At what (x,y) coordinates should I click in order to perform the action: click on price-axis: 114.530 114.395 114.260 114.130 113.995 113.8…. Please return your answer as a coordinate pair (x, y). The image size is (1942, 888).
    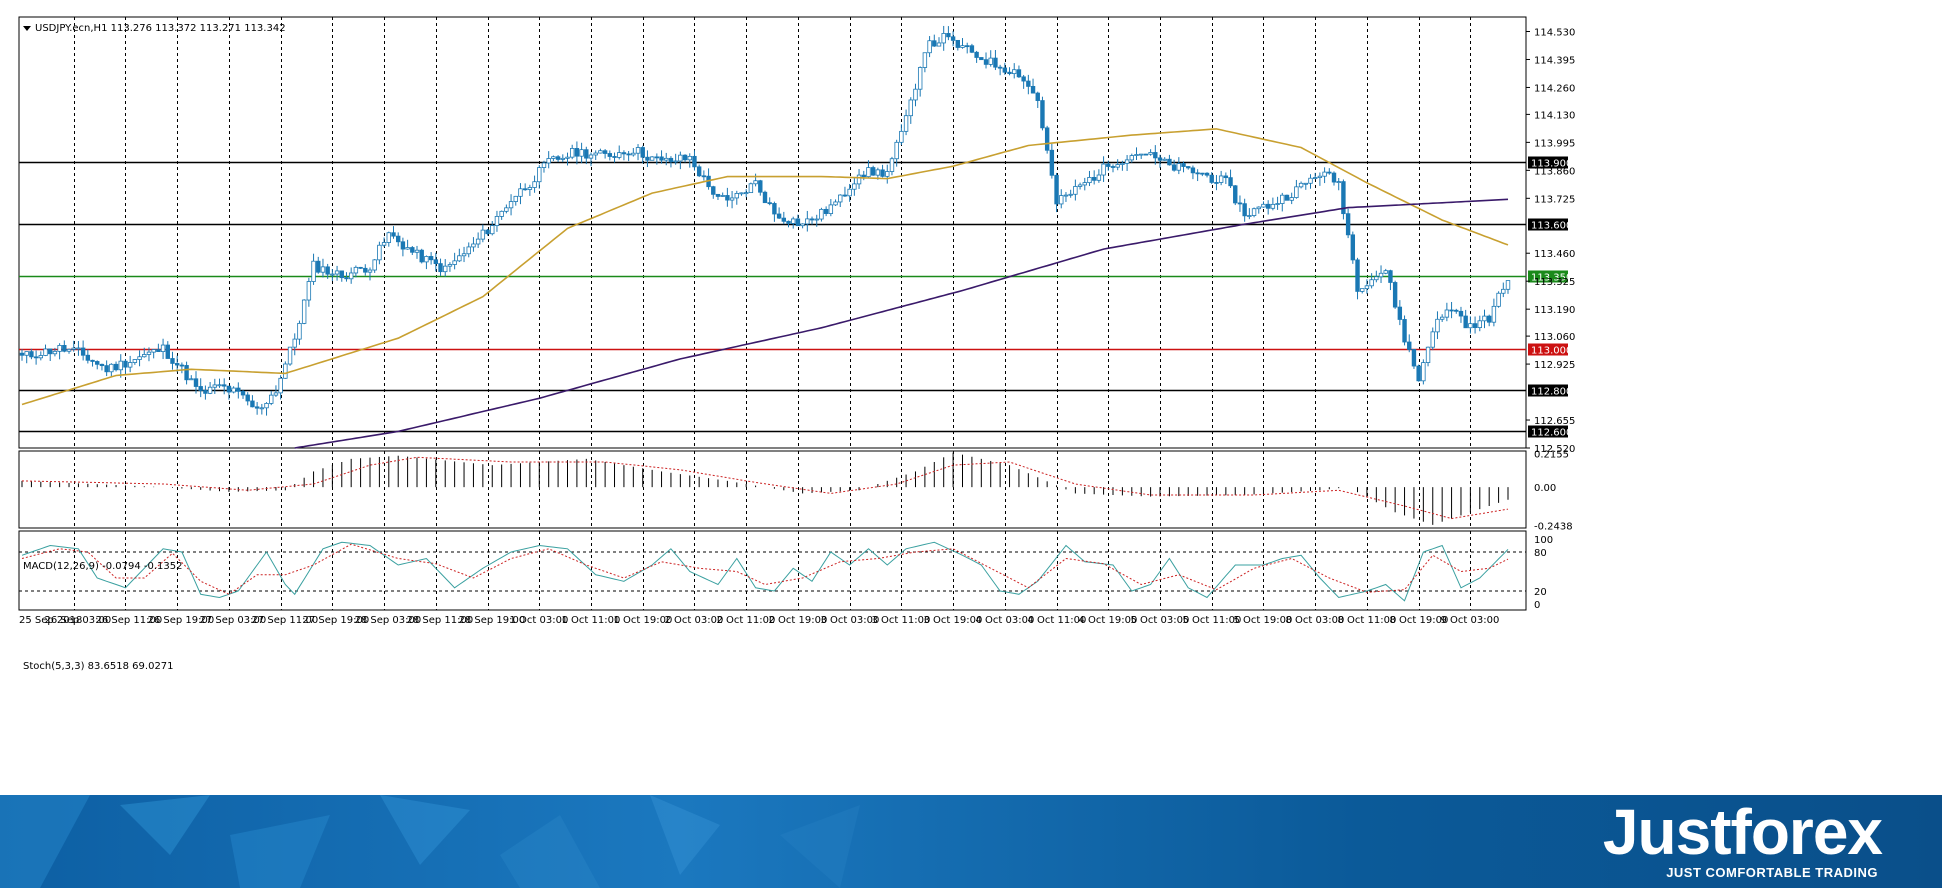
    Looking at the image, I should click on (1550, 319).